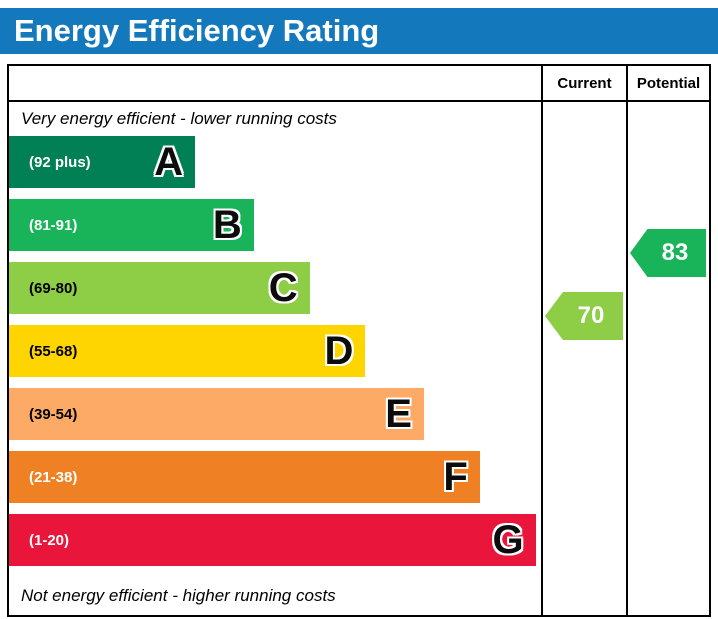  Describe the element at coordinates (187, 351) in the screenshot. I see `band-bar: (55-68) D` at that location.